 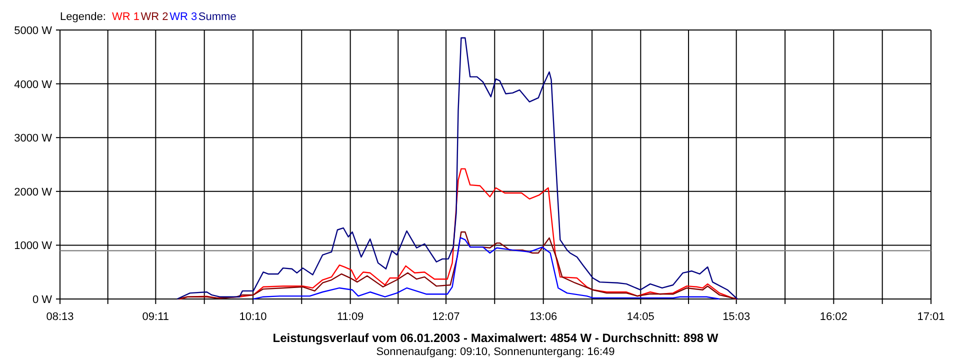 I want to click on y-tick-label: 1000 W, so click(x=33, y=246).